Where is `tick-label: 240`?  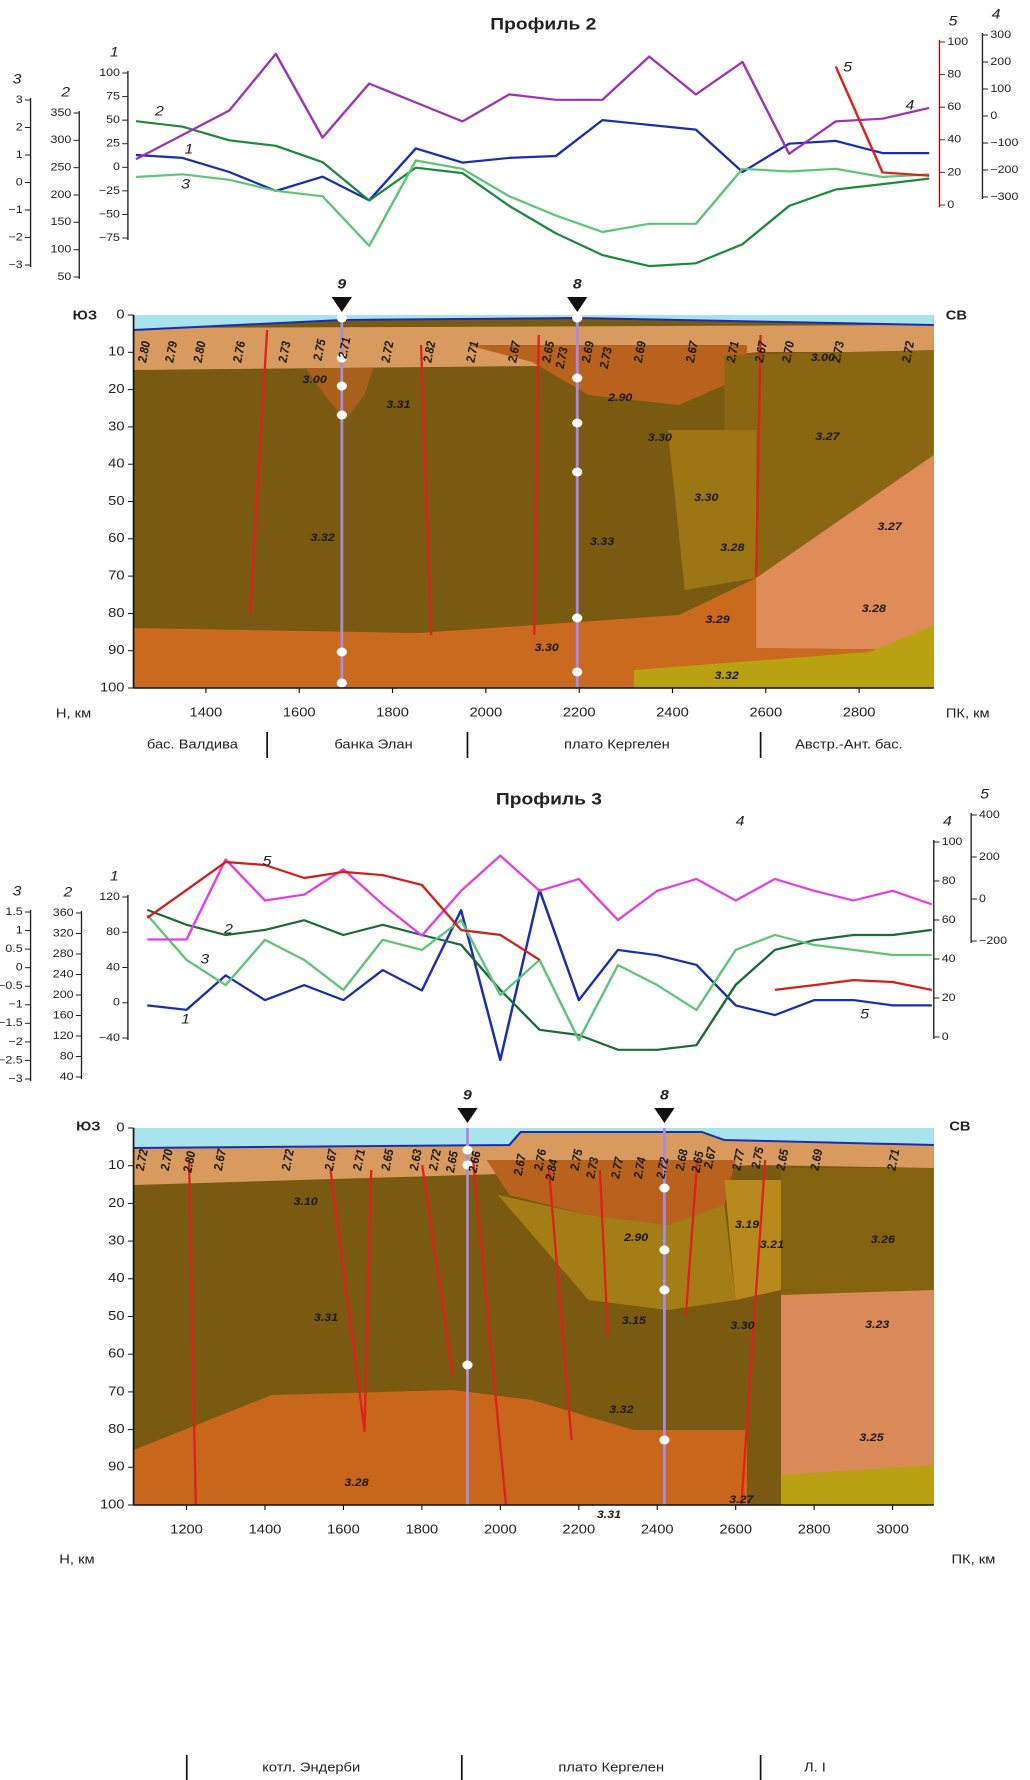 tick-label: 240 is located at coordinates (63, 974).